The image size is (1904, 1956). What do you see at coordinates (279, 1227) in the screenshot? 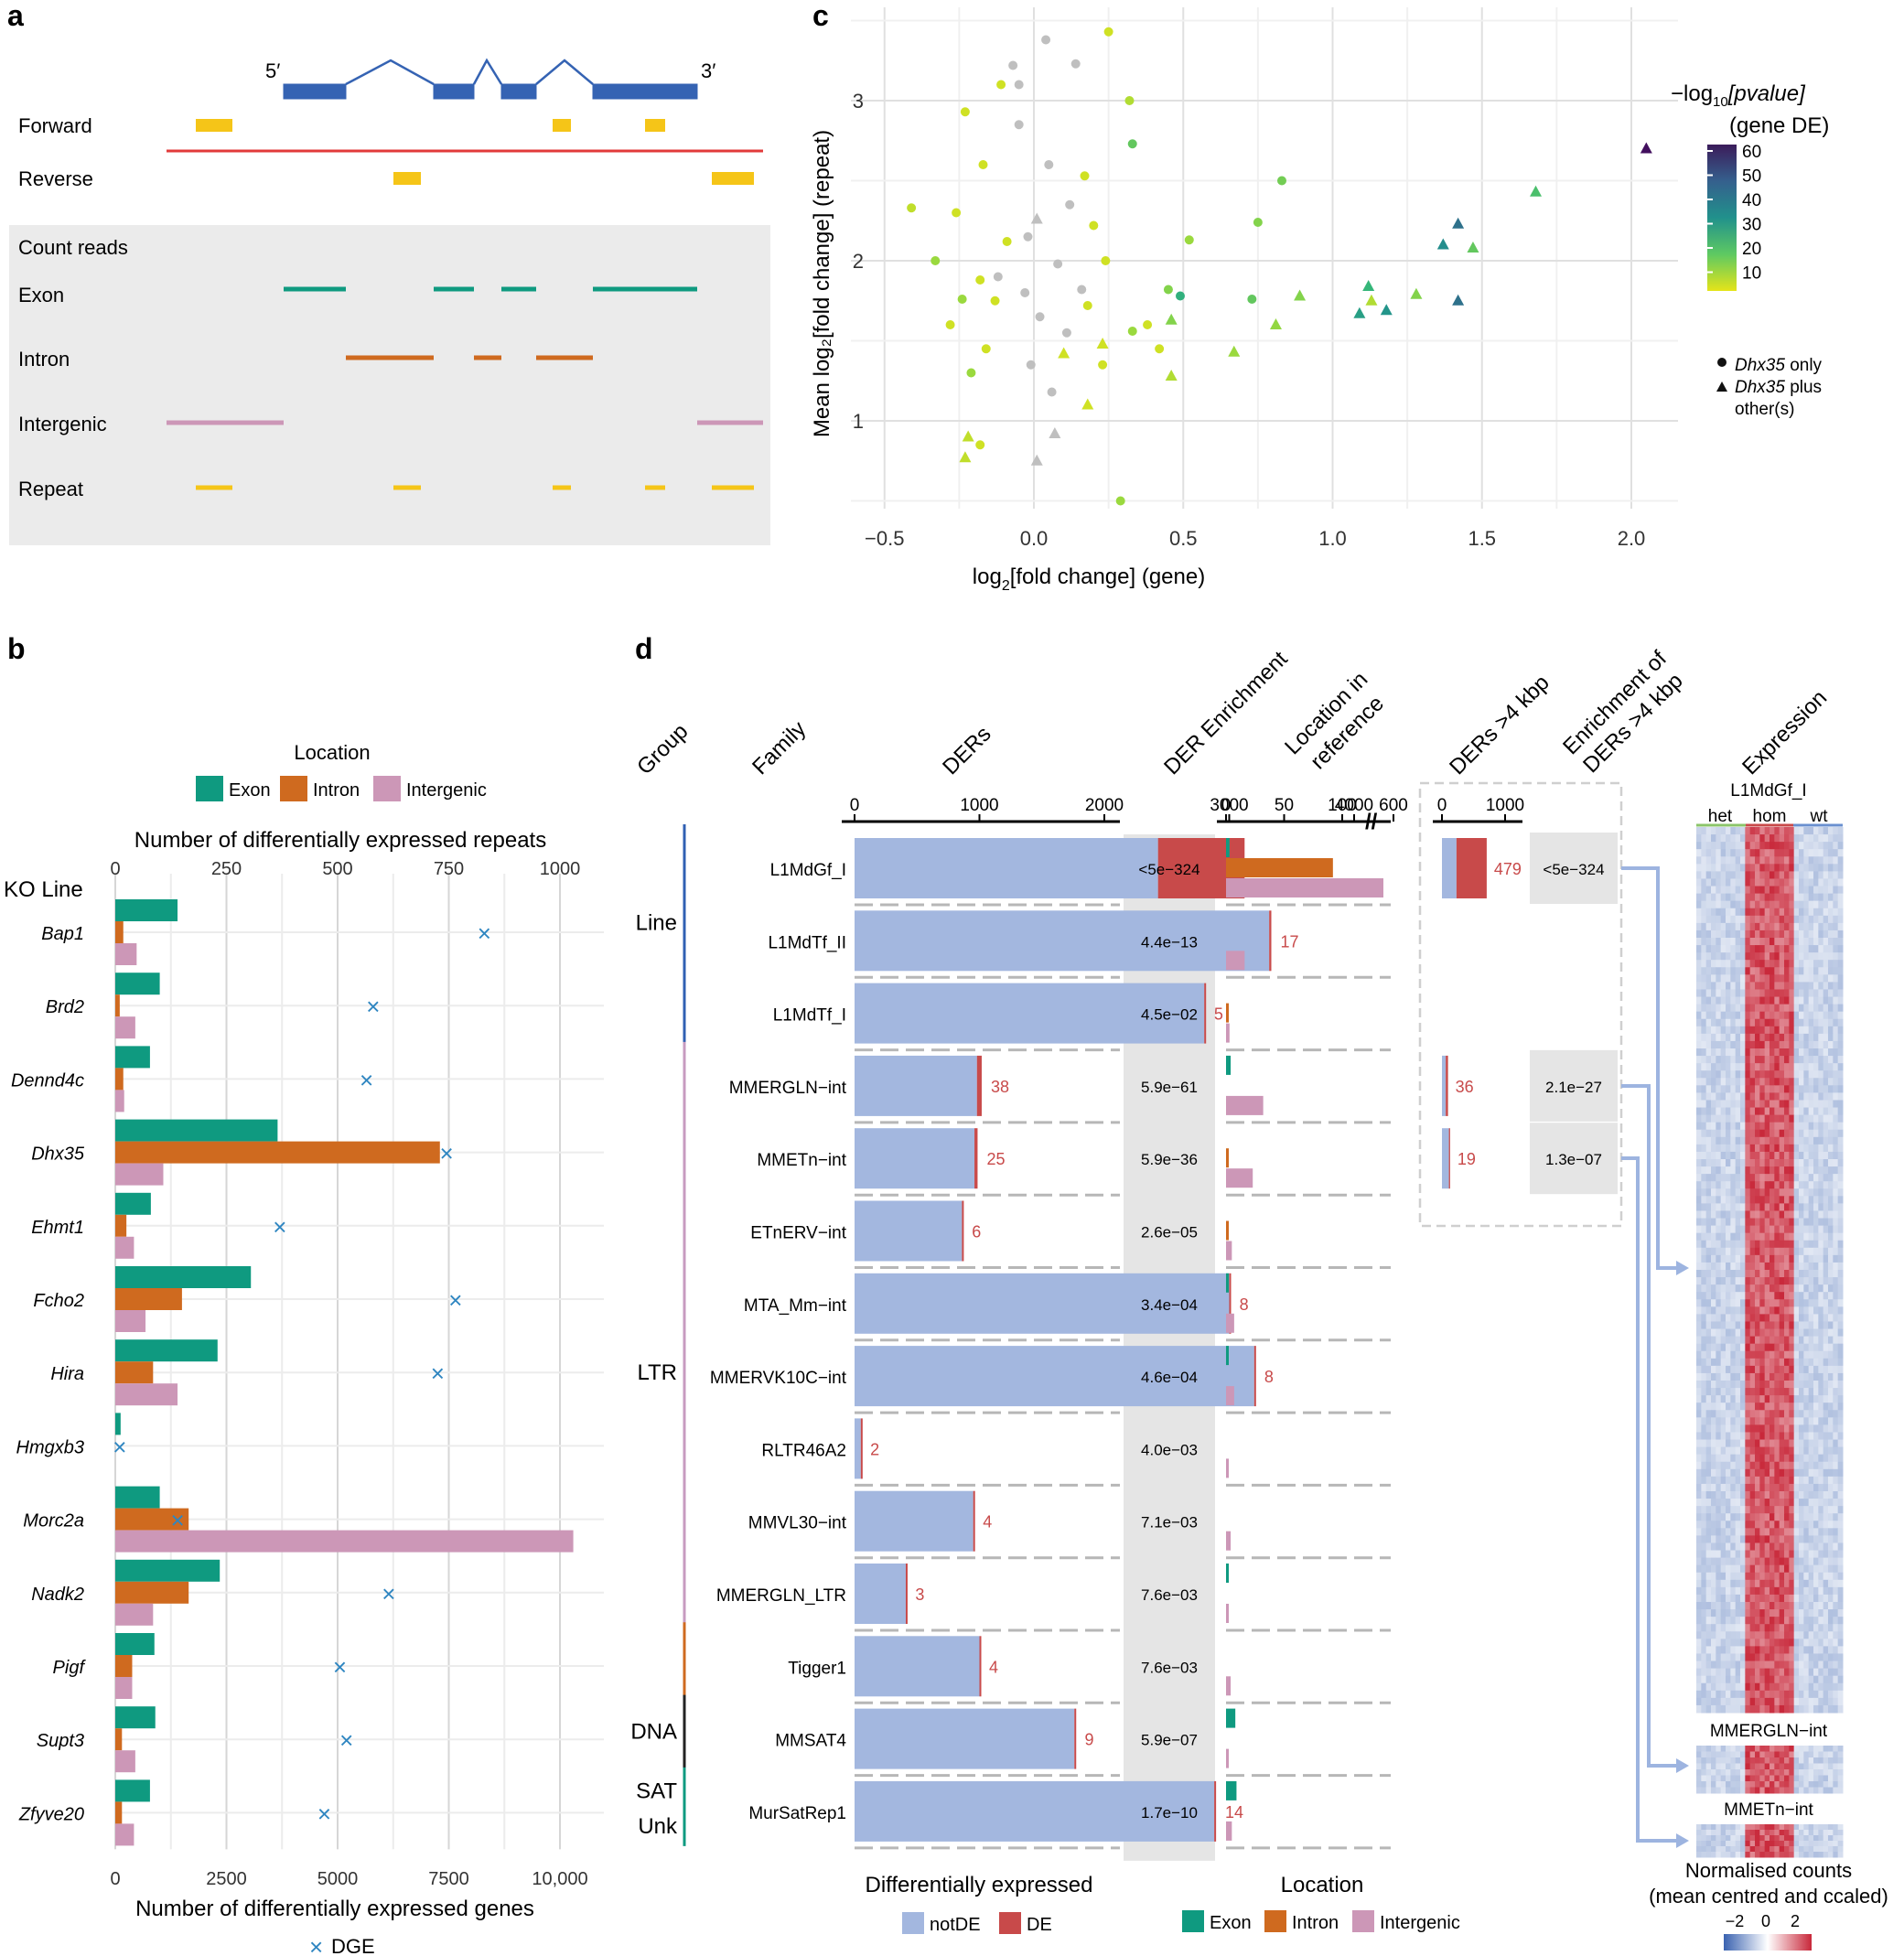
I see `b-dge-marker: ×` at bounding box center [279, 1227].